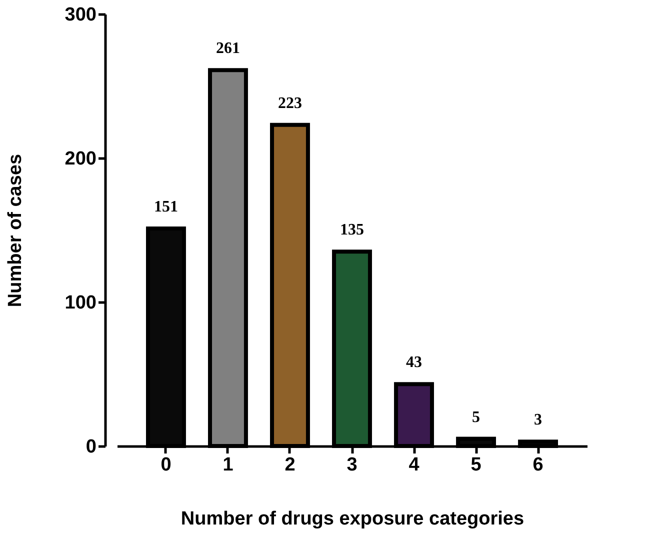  I want to click on y-tick-label: 300, so click(80, 15).